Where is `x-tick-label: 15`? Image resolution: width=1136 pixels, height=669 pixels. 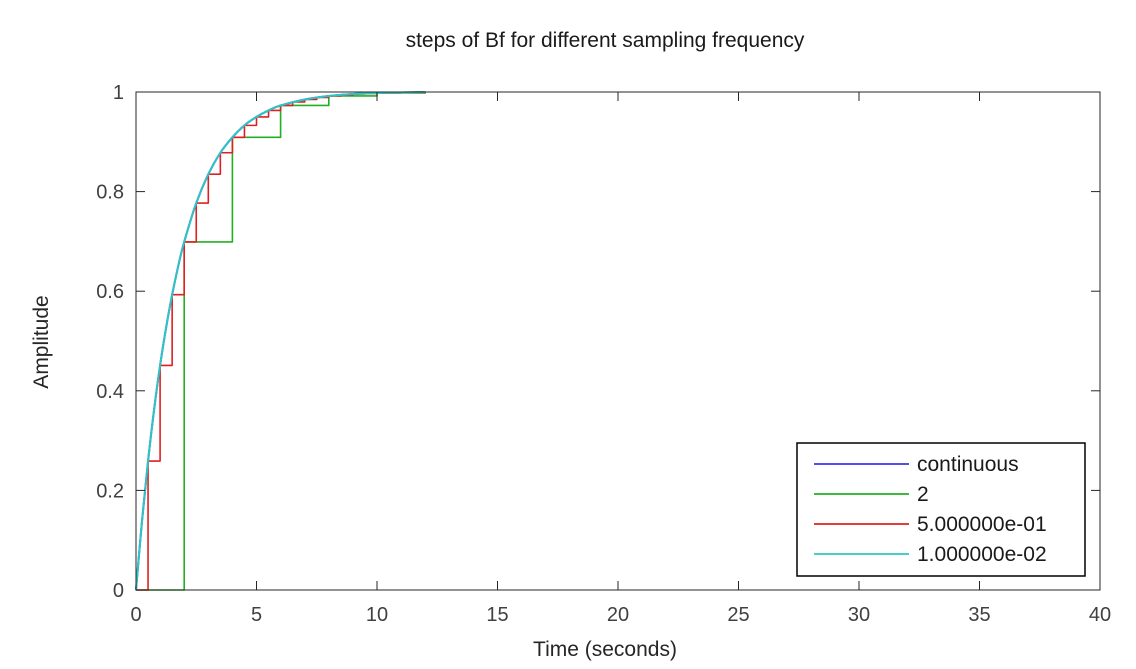
x-tick-label: 15 is located at coordinates (497, 615).